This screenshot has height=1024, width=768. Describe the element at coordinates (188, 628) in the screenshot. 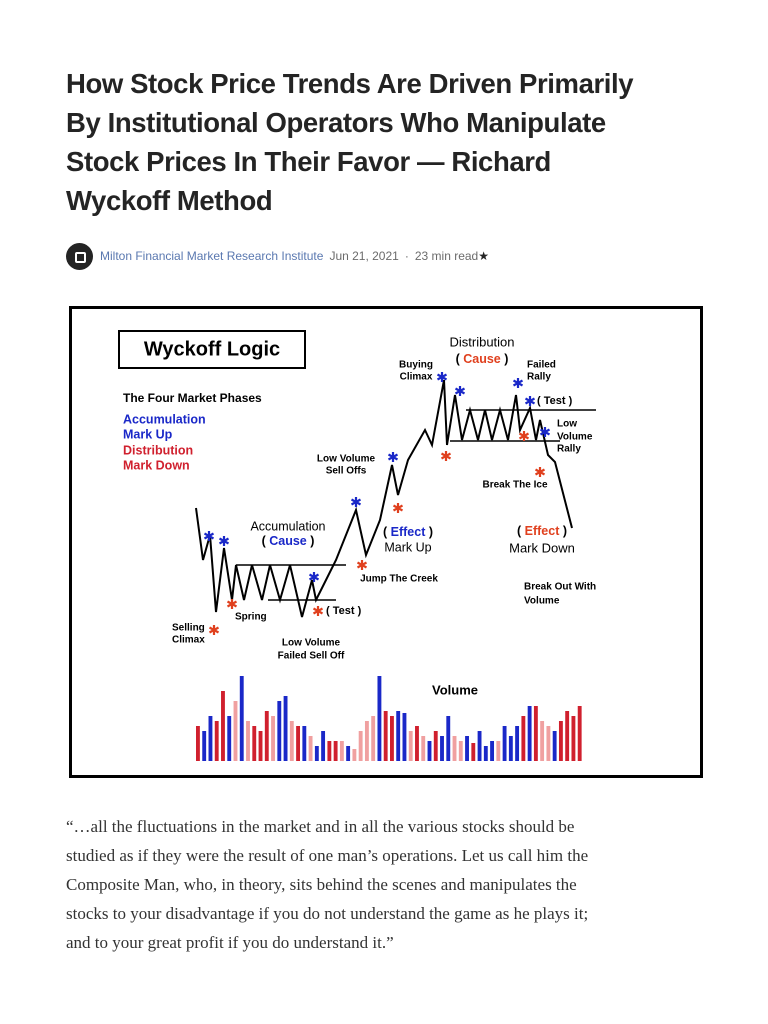

I see `label: Selling` at that location.